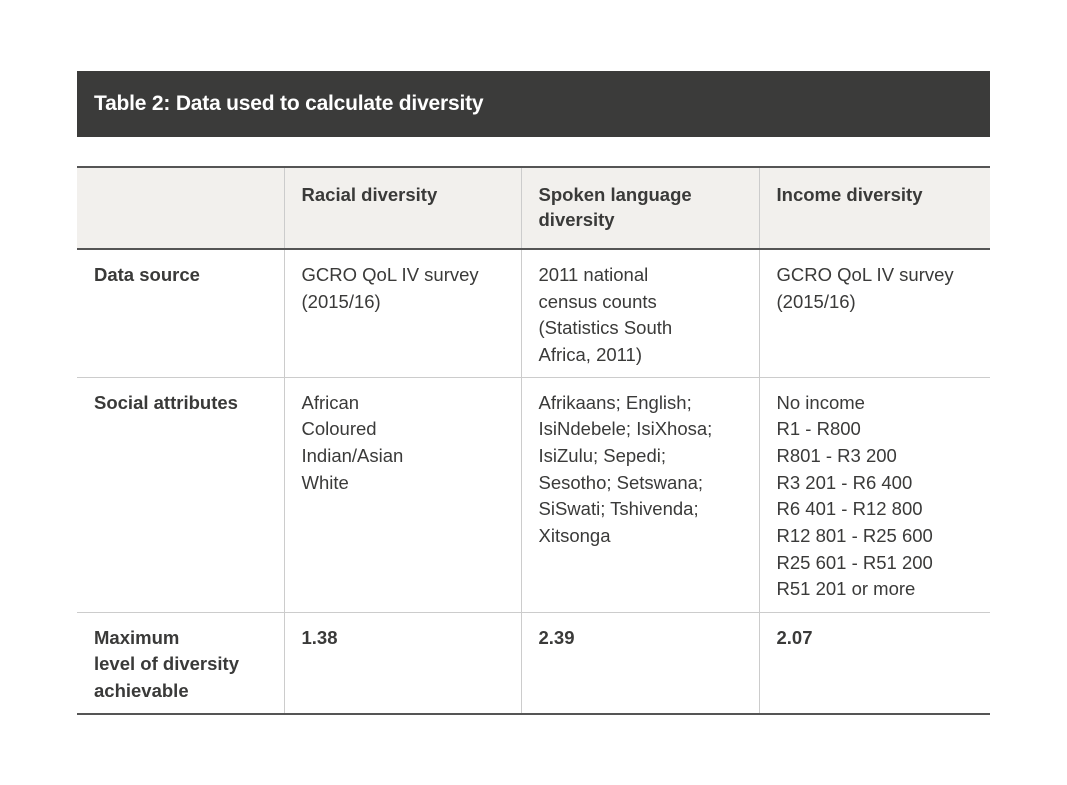 This screenshot has width=1067, height=785. What do you see at coordinates (820, 402) in the screenshot?
I see `income-bracket: No income` at bounding box center [820, 402].